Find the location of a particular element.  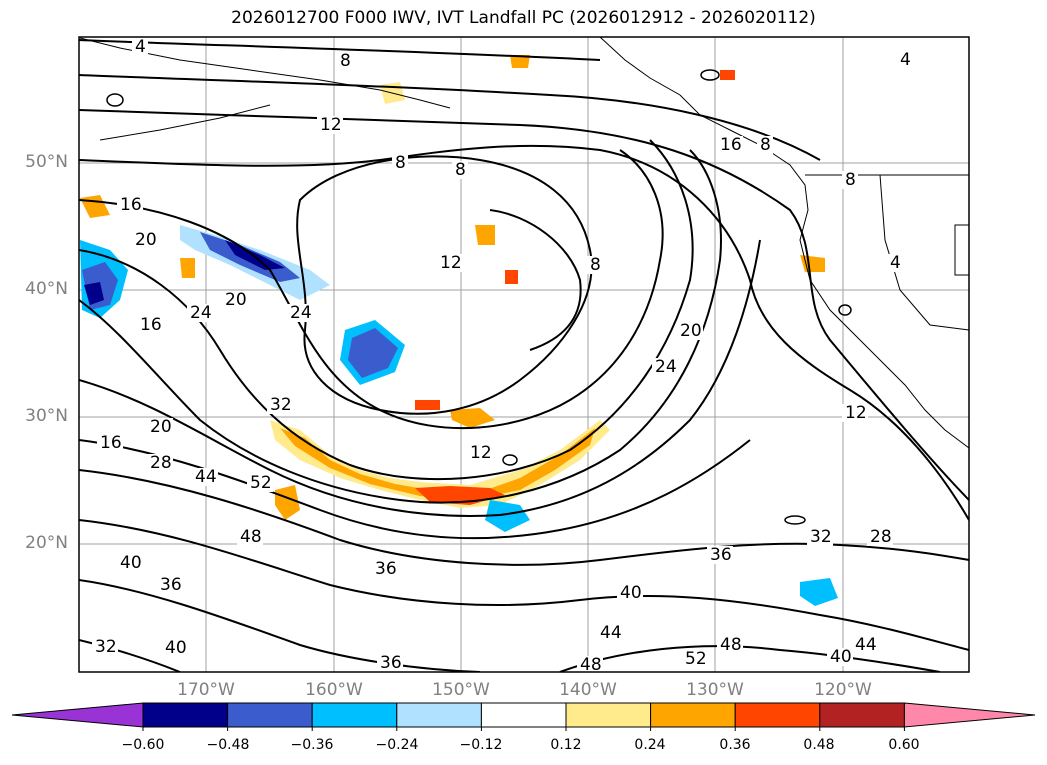

lat-label-40n: 40°N is located at coordinates (46, 289).